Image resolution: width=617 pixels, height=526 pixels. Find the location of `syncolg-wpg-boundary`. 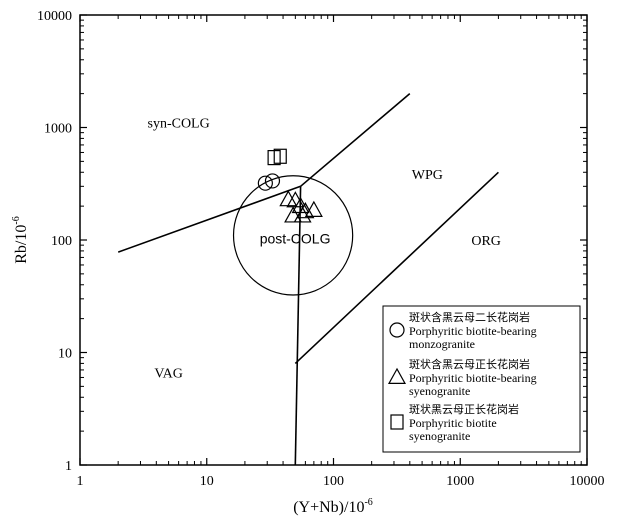

syncolg-wpg-boundary is located at coordinates (355, 139).